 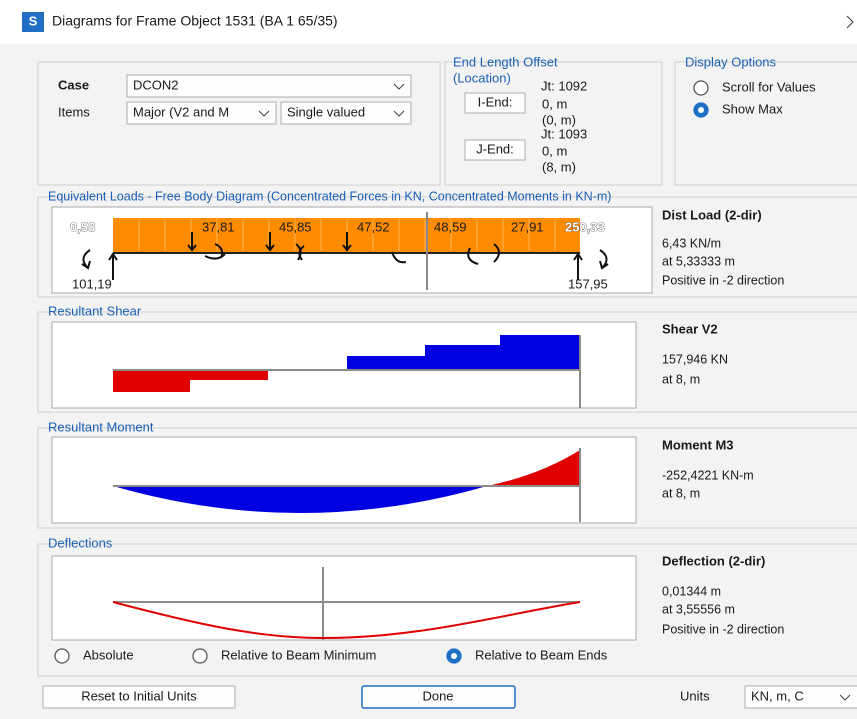 I want to click on info-line: 6,43 KN/m, so click(x=691, y=243).